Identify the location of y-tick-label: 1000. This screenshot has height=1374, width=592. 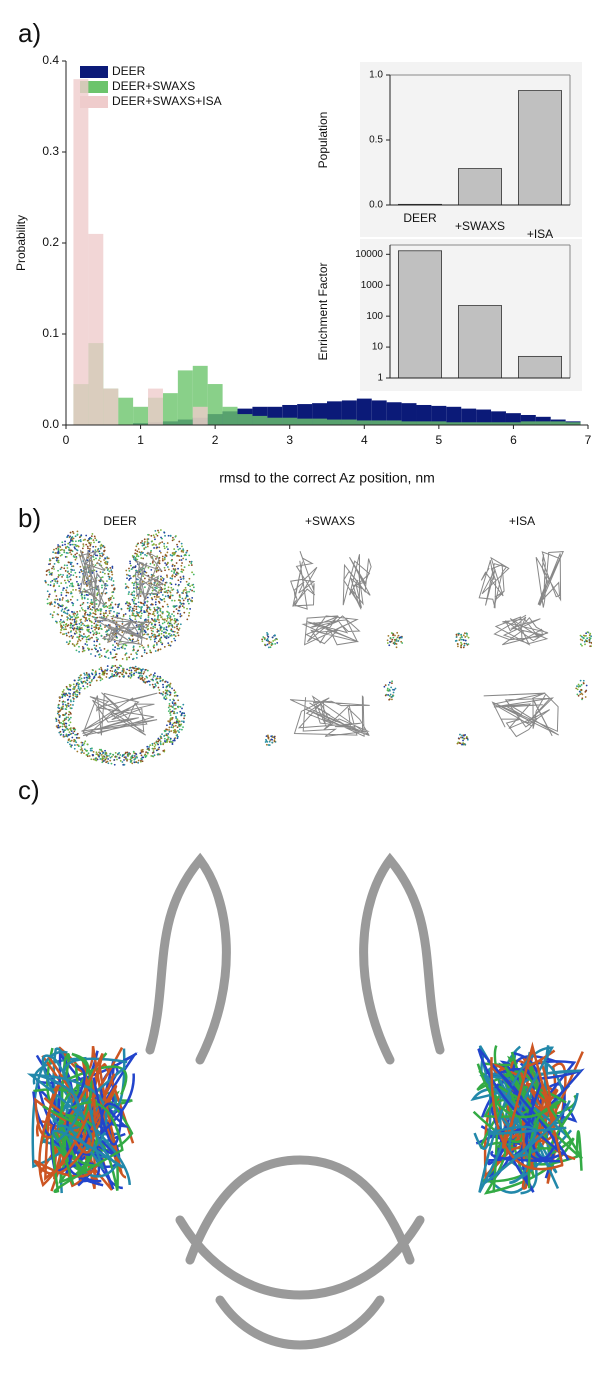
(372, 285).